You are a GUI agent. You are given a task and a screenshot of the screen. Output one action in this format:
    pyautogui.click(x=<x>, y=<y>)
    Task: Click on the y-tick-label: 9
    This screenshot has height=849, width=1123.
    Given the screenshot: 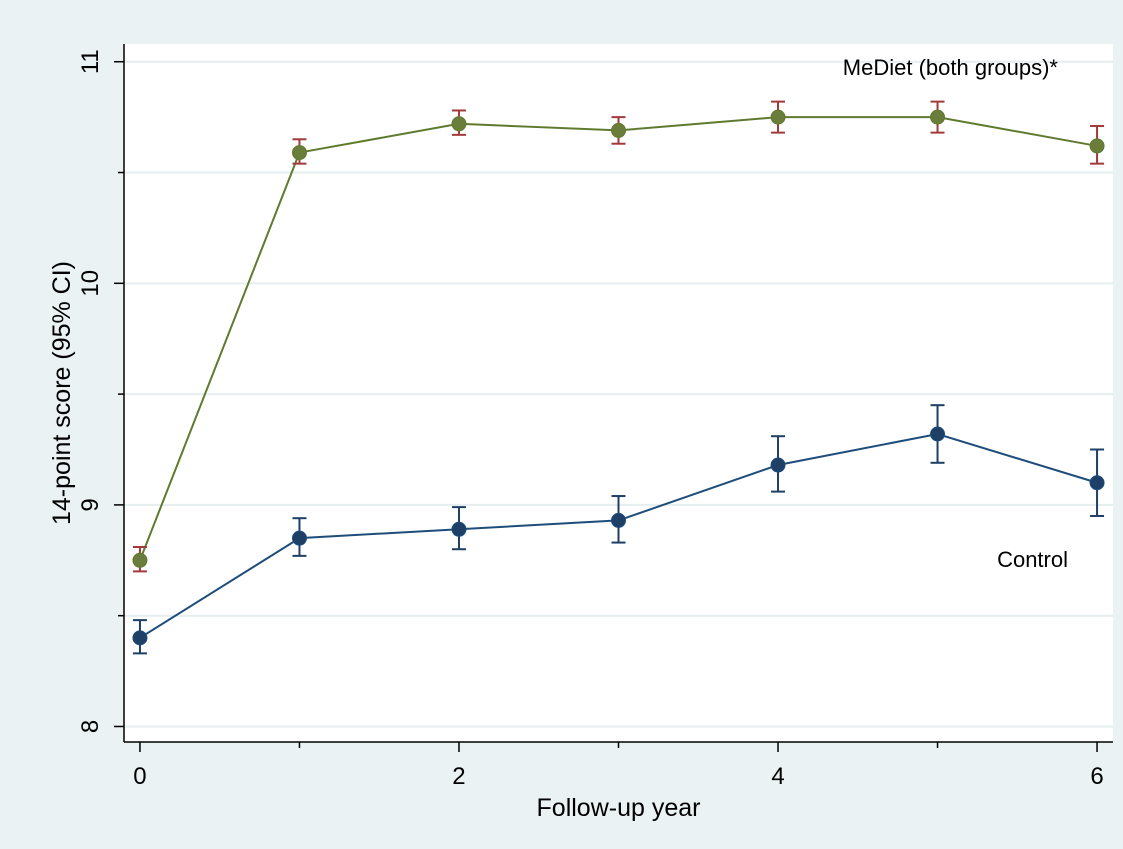 What is the action you would take?
    pyautogui.click(x=90, y=504)
    